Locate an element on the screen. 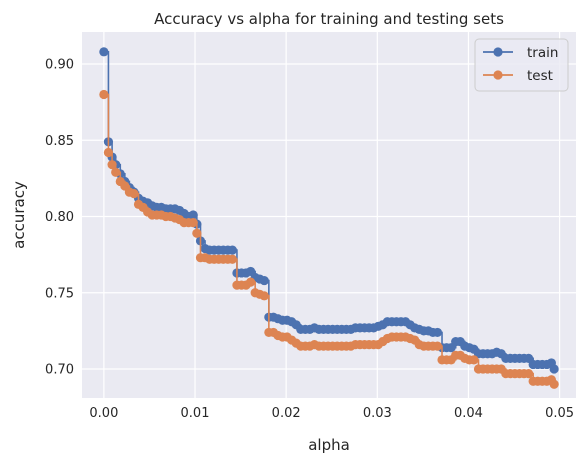 The width and height of the screenshot is (586, 463). y-tick-label: 0.75 is located at coordinates (59, 293).